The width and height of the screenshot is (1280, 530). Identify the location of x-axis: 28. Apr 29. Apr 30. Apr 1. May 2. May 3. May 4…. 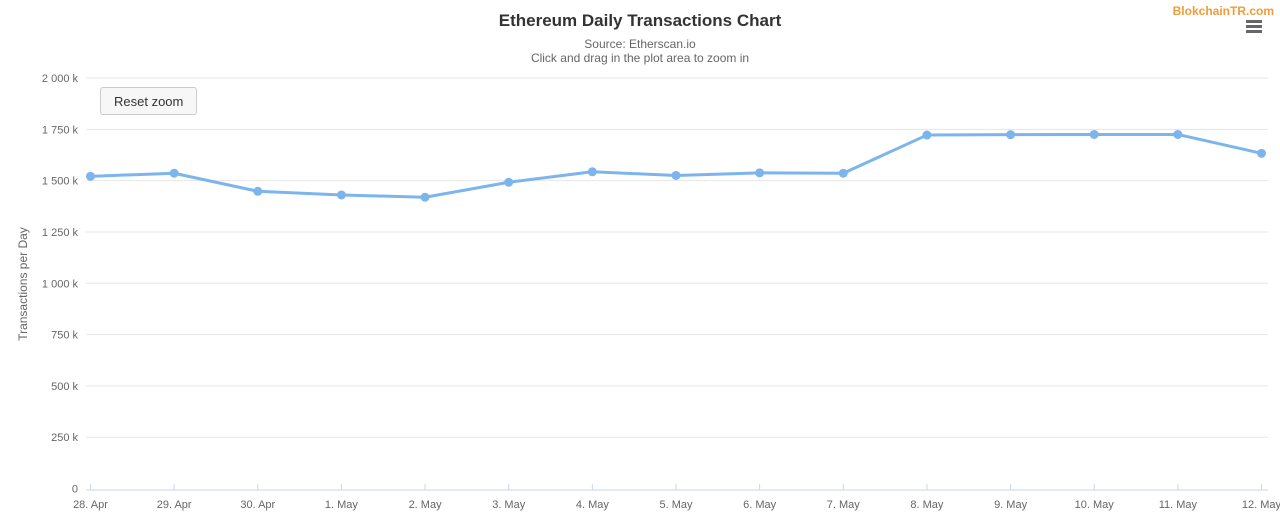
(676, 497).